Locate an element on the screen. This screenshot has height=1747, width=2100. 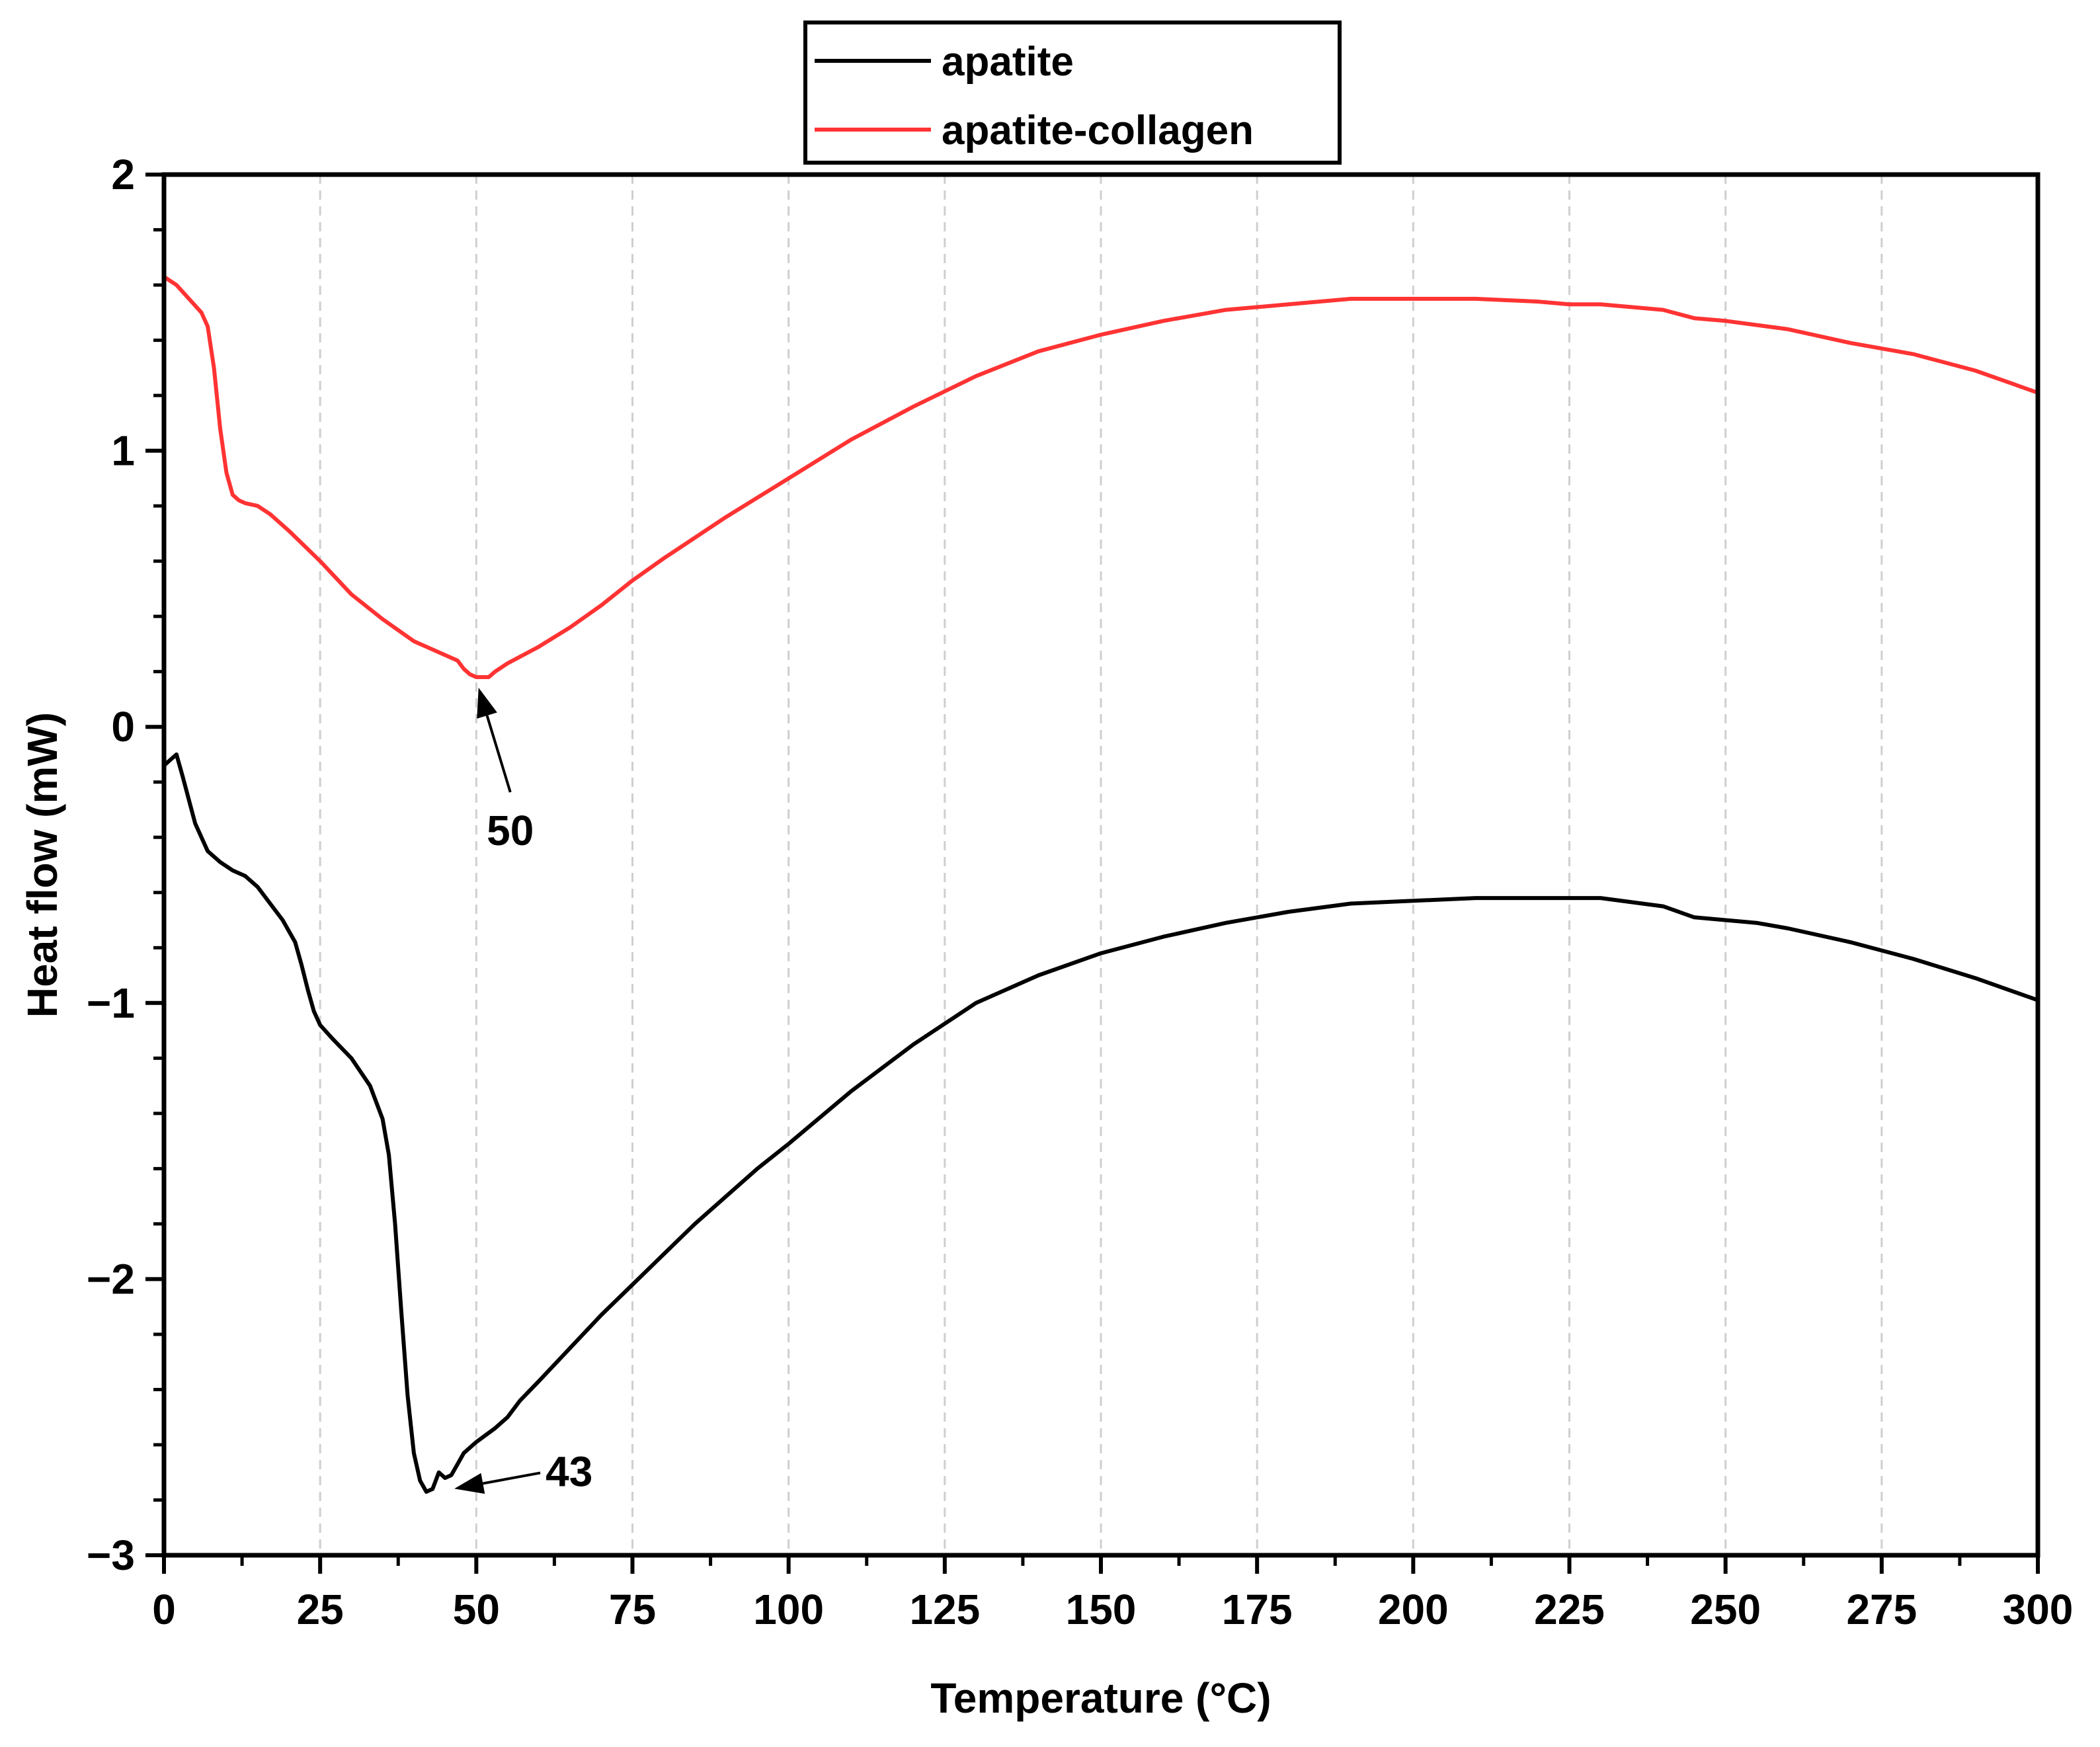
x-tick-label: 0 is located at coordinates (164, 1609).